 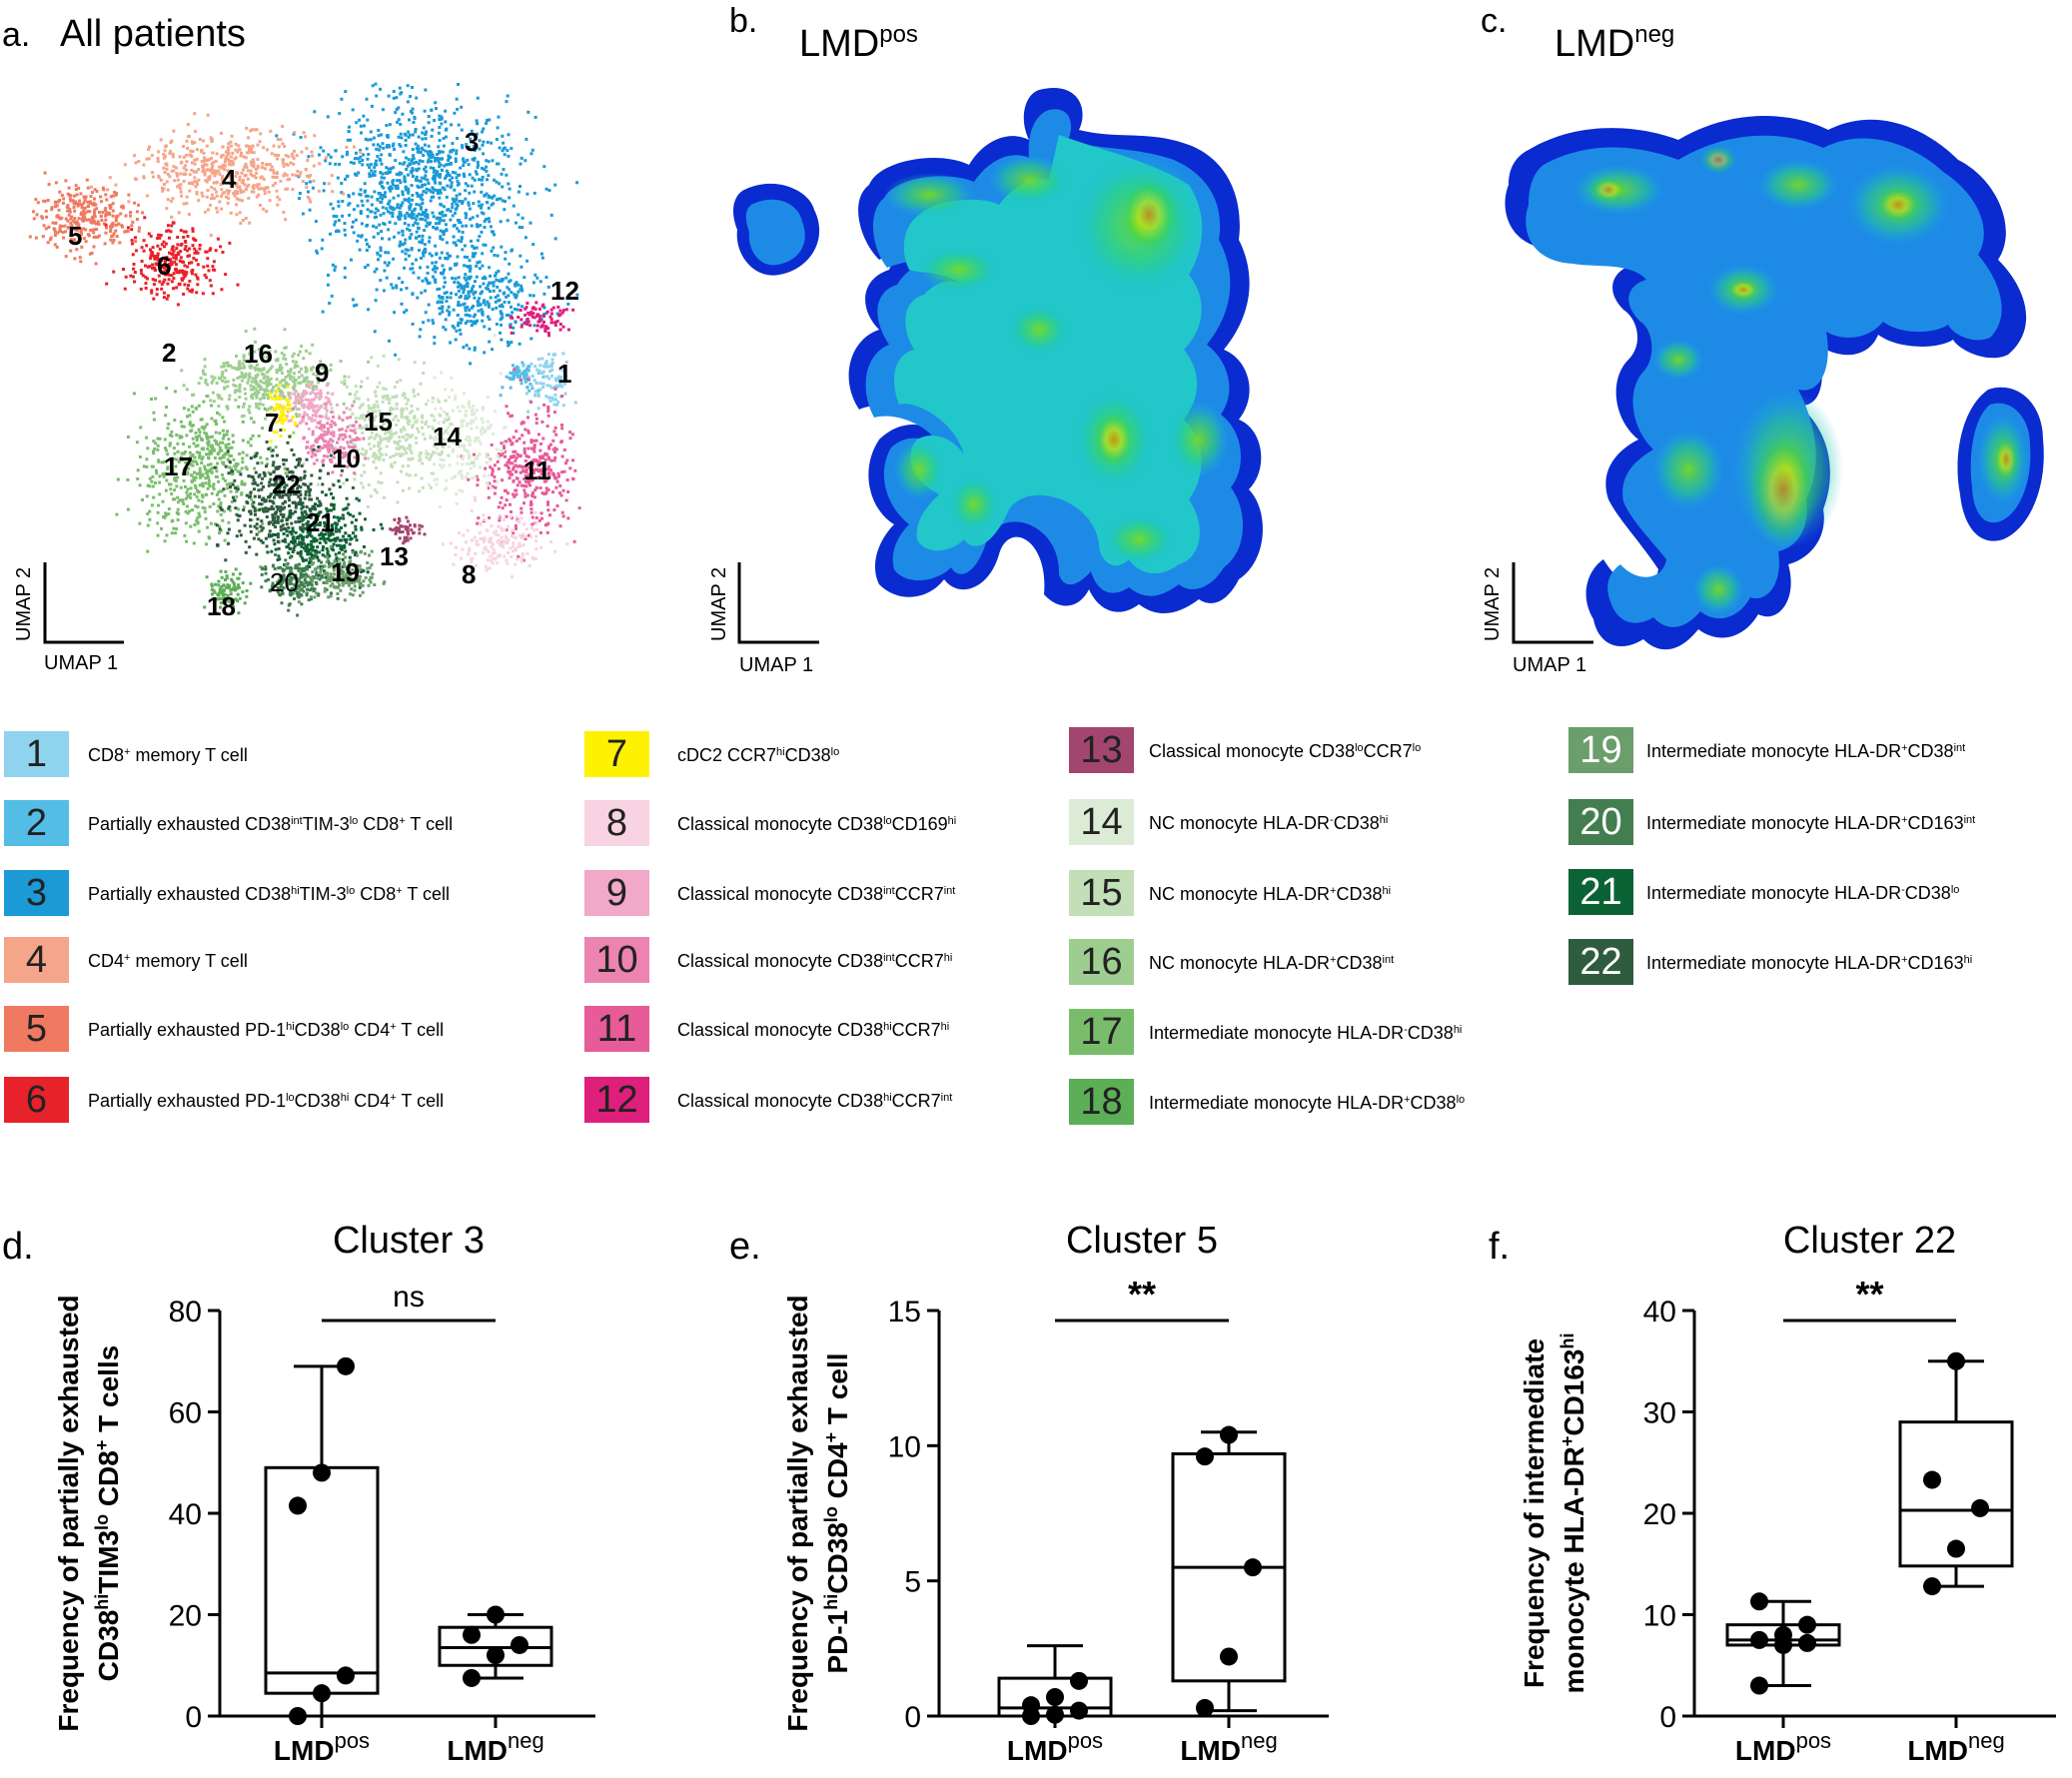 What do you see at coordinates (378, 422) in the screenshot?
I see `cluster-label-15: 15` at bounding box center [378, 422].